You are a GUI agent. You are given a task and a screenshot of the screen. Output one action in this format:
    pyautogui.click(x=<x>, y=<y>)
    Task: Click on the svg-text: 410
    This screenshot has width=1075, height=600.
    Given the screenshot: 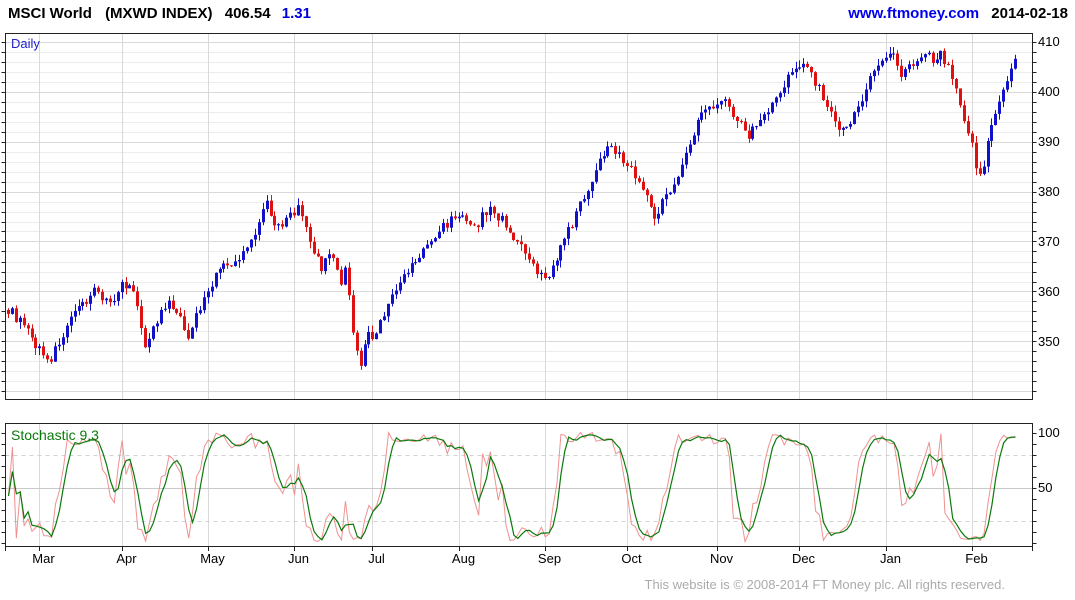 What is the action you would take?
    pyautogui.click(x=1049, y=41)
    